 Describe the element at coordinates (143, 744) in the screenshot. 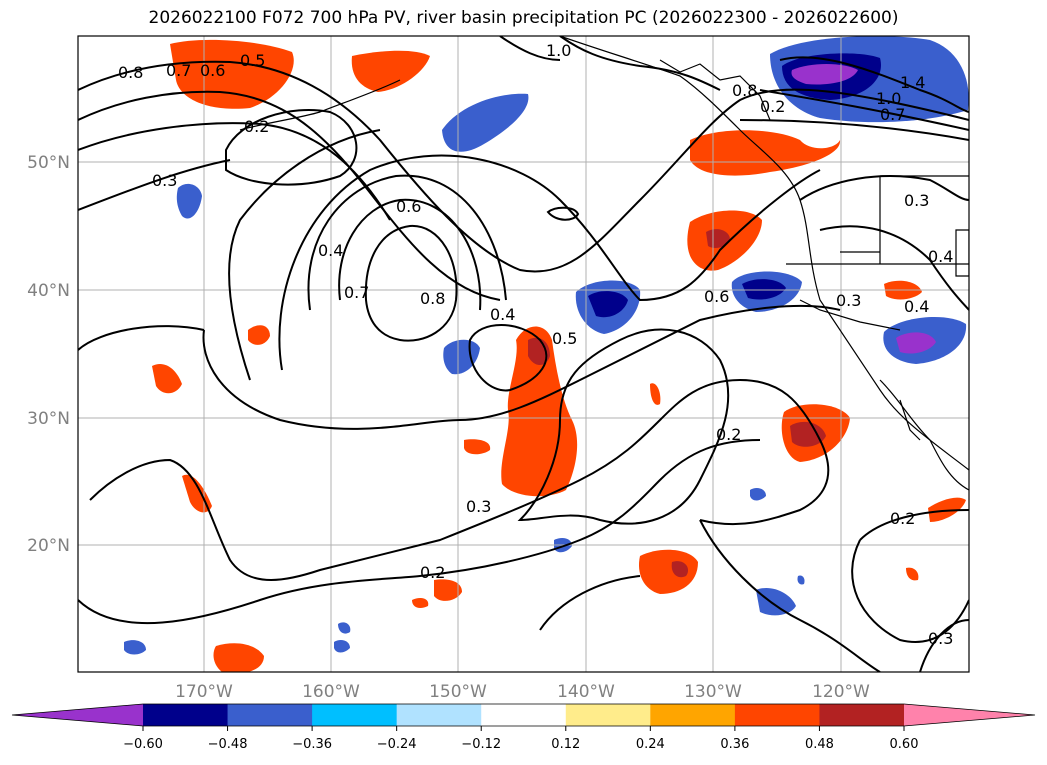

I see `colorbar-tick-label: −0.60` at that location.